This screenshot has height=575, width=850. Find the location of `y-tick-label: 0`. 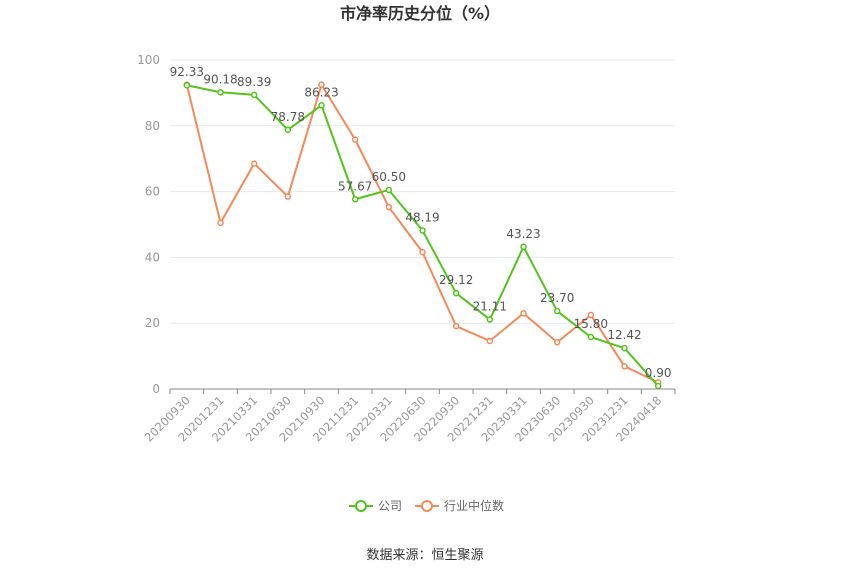

y-tick-label: 0 is located at coordinates (156, 389).